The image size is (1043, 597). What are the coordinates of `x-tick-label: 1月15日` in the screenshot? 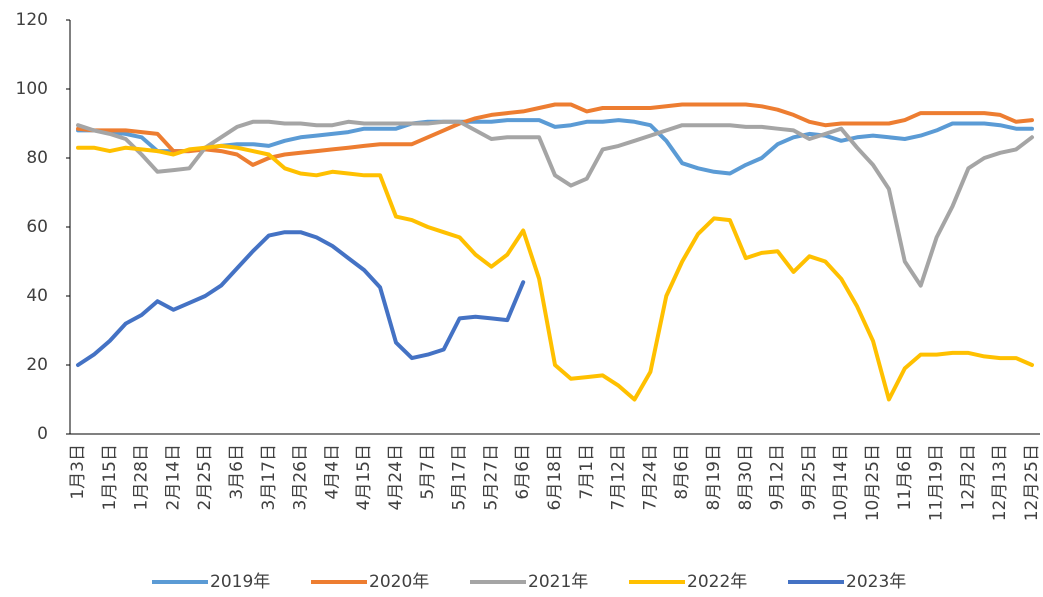 It's located at (110, 477).